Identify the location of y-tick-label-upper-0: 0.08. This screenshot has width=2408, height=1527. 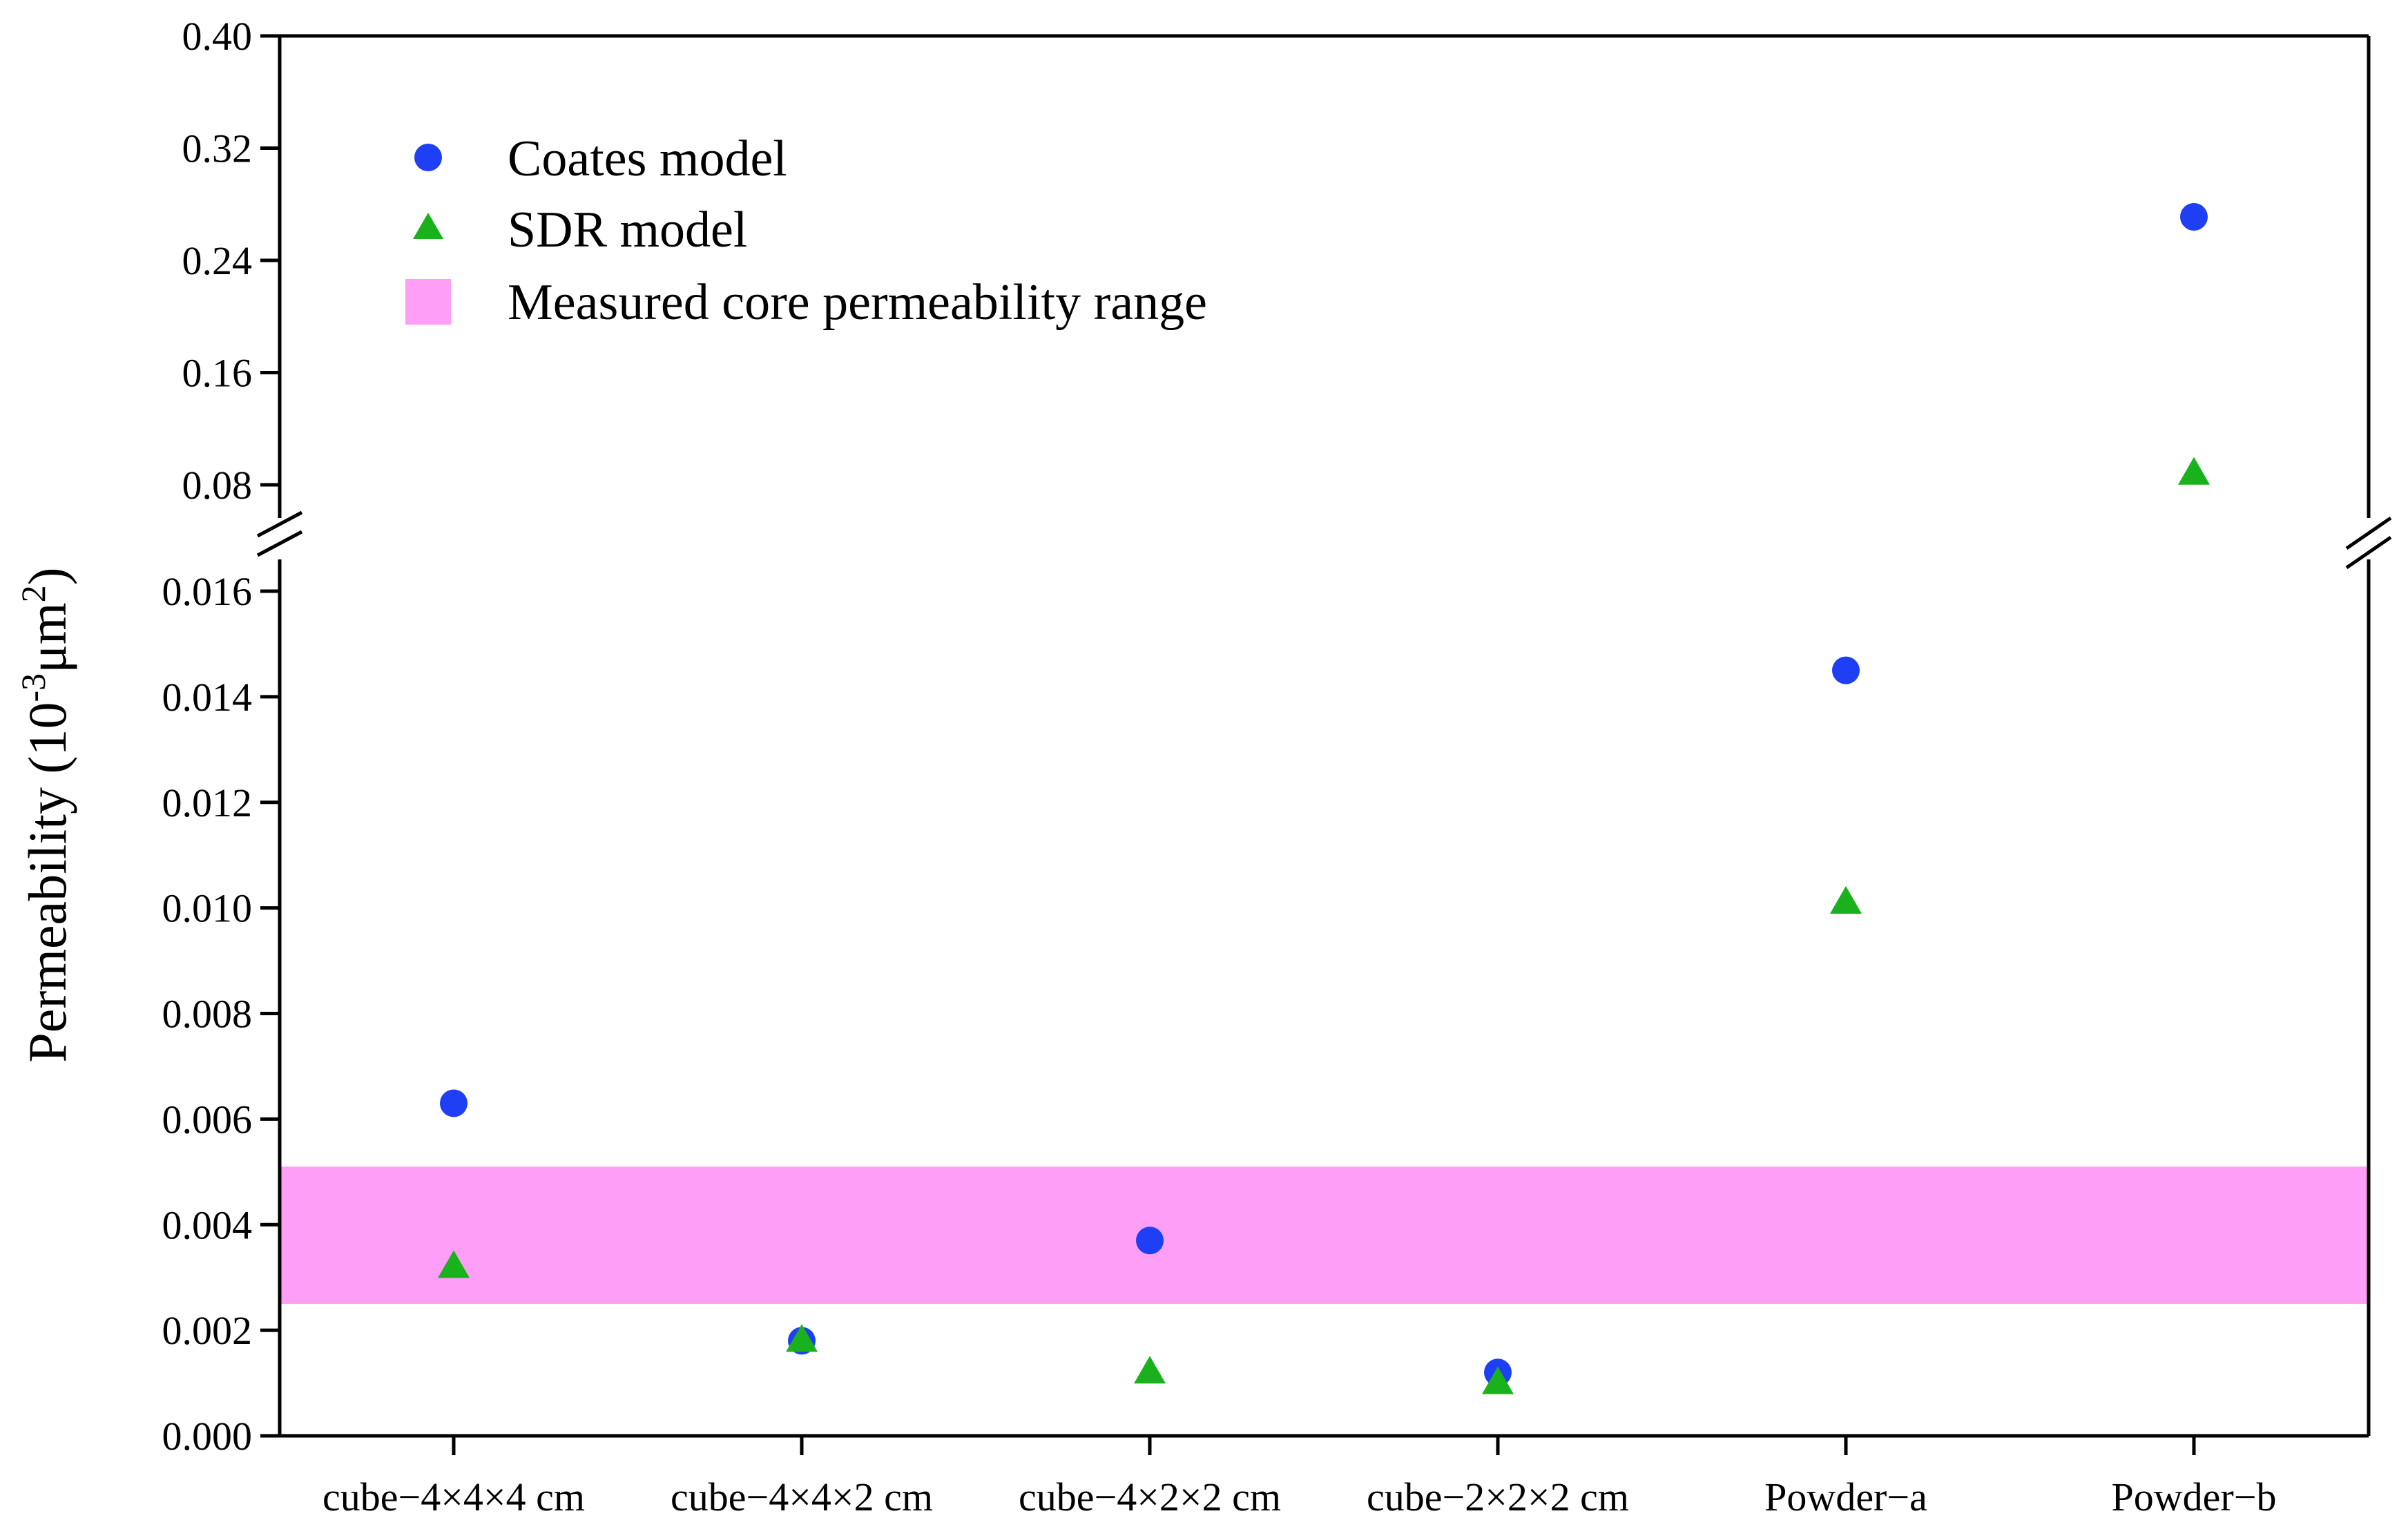
(217, 485).